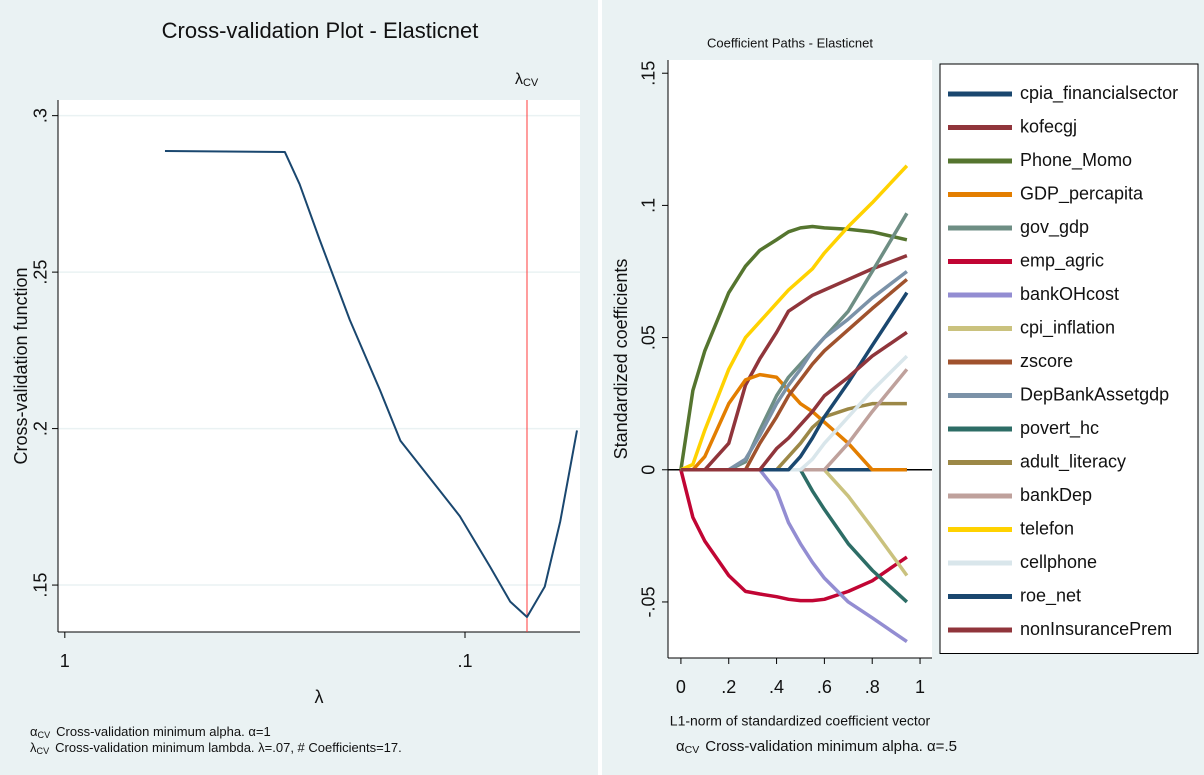 The height and width of the screenshot is (775, 1204). Describe the element at coordinates (776, 687) in the screenshot. I see `x-tick-label: .4` at that location.